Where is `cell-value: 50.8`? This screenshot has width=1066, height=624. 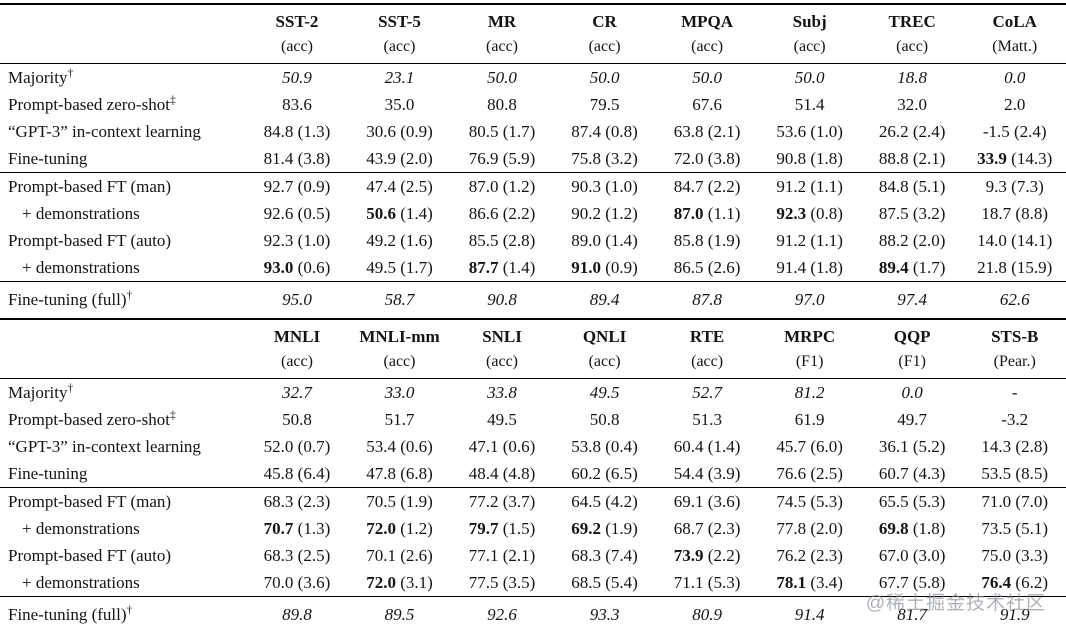 cell-value: 50.8 is located at coordinates (604, 419).